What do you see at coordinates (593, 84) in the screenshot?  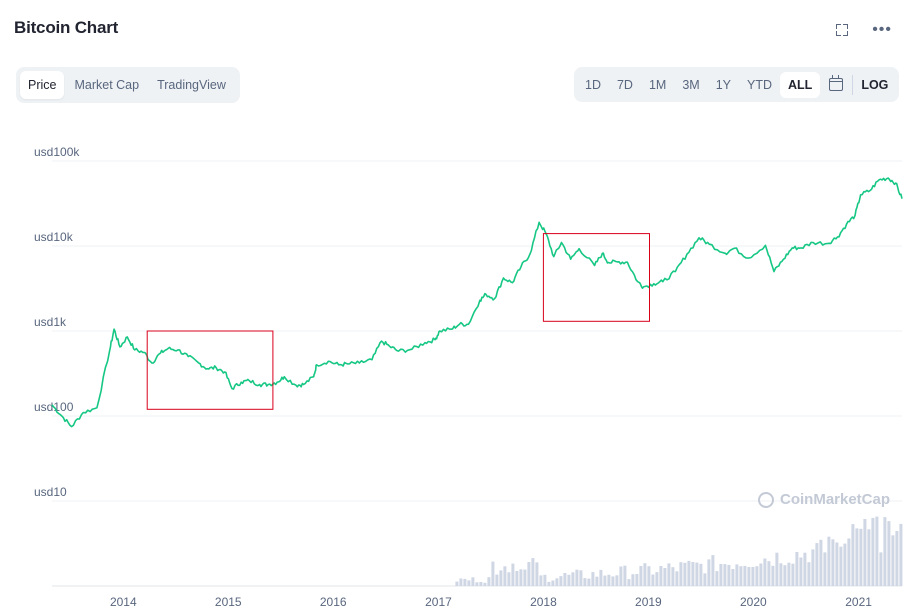 I see `range-1d-button: 1D` at bounding box center [593, 84].